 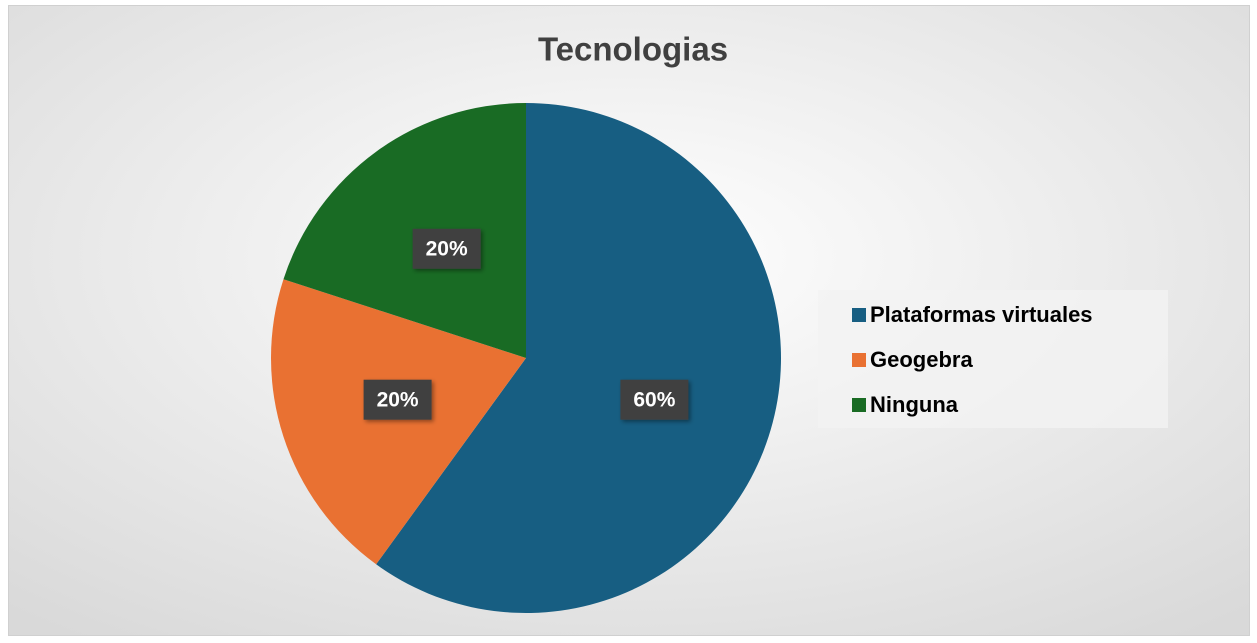 What do you see at coordinates (633, 49) in the screenshot?
I see `chart-title: Tecnologias` at bounding box center [633, 49].